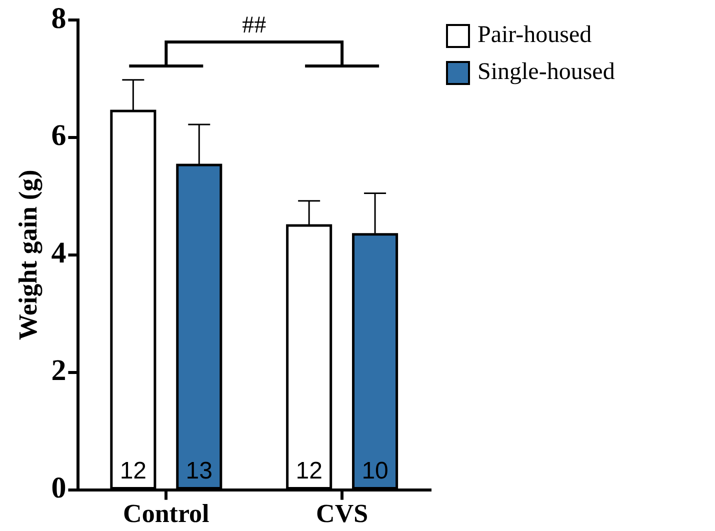 Image resolution: width=715 pixels, height=531 pixels. I want to click on annotation: 10, so click(375, 470).